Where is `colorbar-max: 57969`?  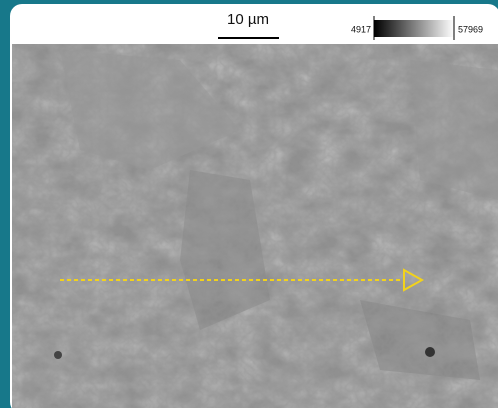
colorbar-max: 57969 is located at coordinates (470, 29).